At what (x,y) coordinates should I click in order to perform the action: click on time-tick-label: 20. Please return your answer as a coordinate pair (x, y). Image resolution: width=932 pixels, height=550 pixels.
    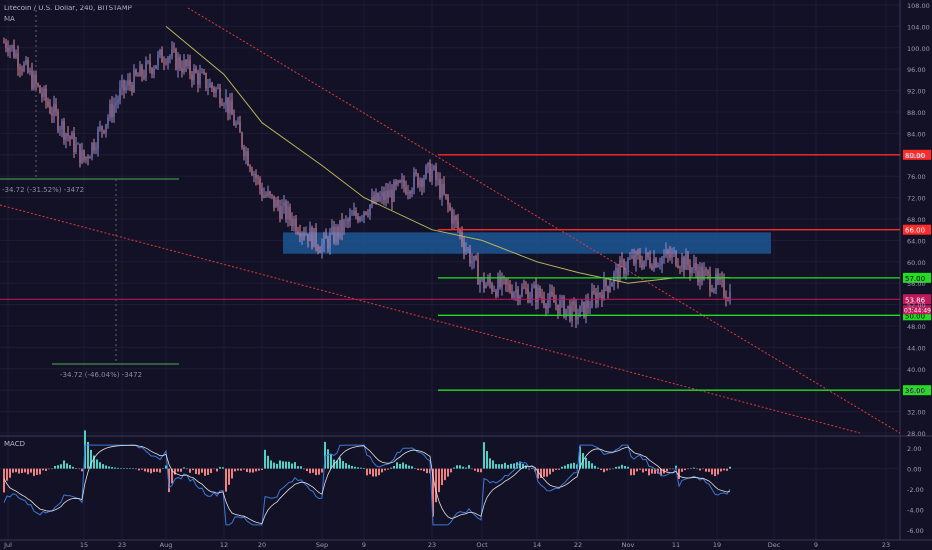
    Looking at the image, I should click on (262, 545).